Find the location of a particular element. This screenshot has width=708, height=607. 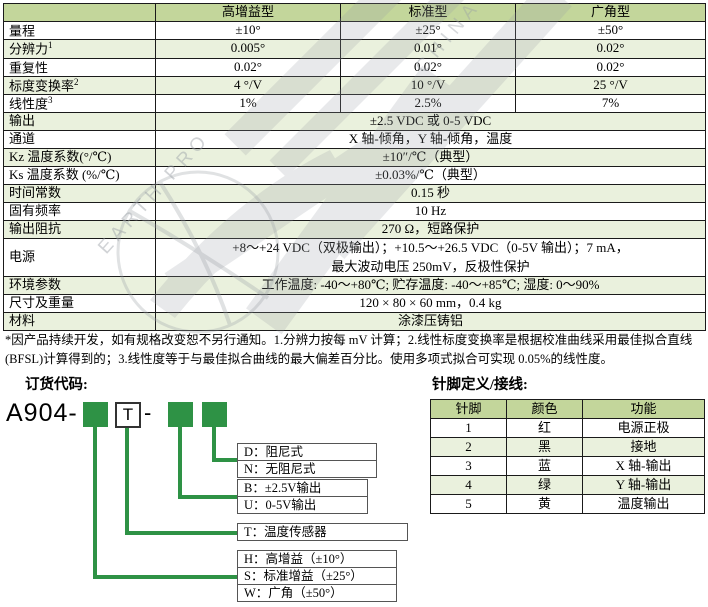

spec-label: 固有频率 is located at coordinates (79, 212).